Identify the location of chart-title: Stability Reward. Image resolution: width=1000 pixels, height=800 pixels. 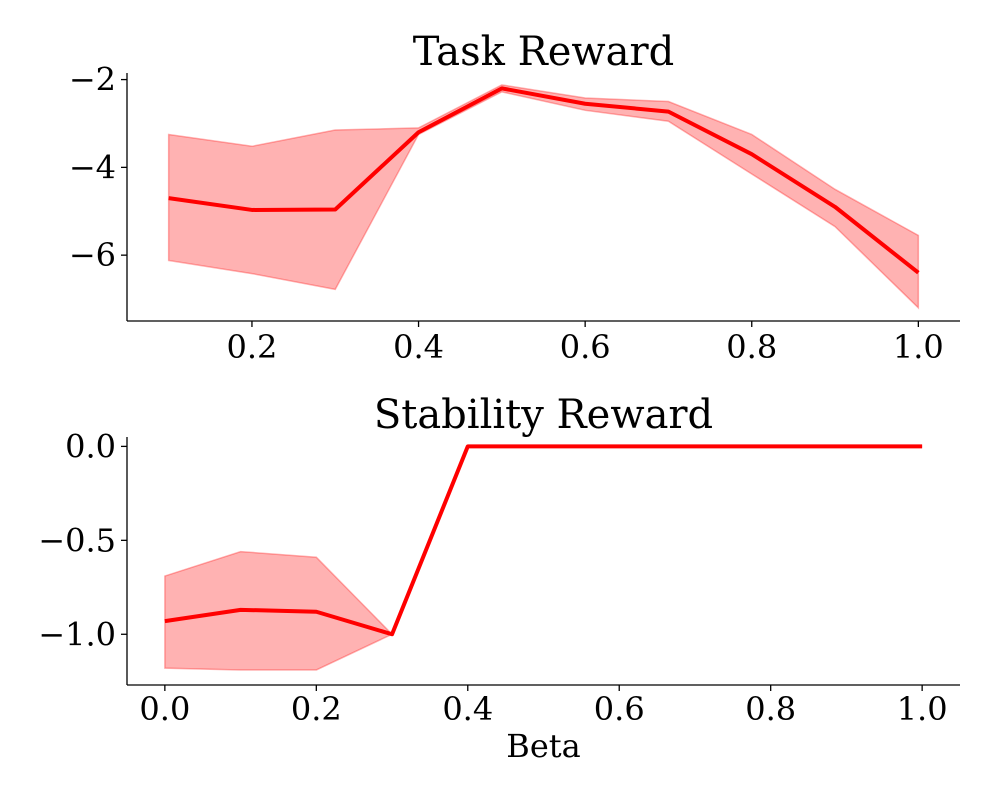
(543, 415).